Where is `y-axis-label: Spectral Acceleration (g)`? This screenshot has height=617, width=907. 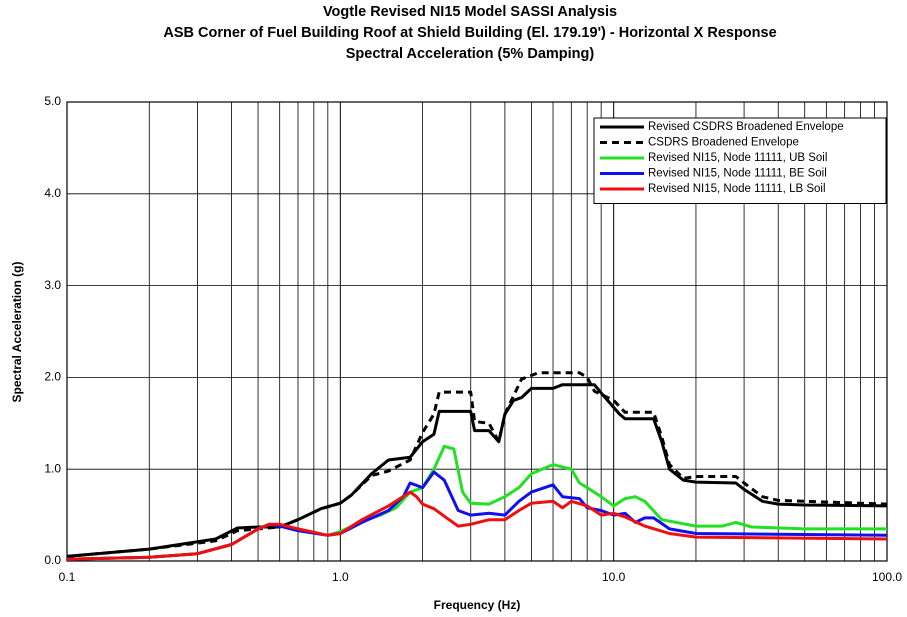 y-axis-label: Spectral Acceleration (g) is located at coordinates (17, 332).